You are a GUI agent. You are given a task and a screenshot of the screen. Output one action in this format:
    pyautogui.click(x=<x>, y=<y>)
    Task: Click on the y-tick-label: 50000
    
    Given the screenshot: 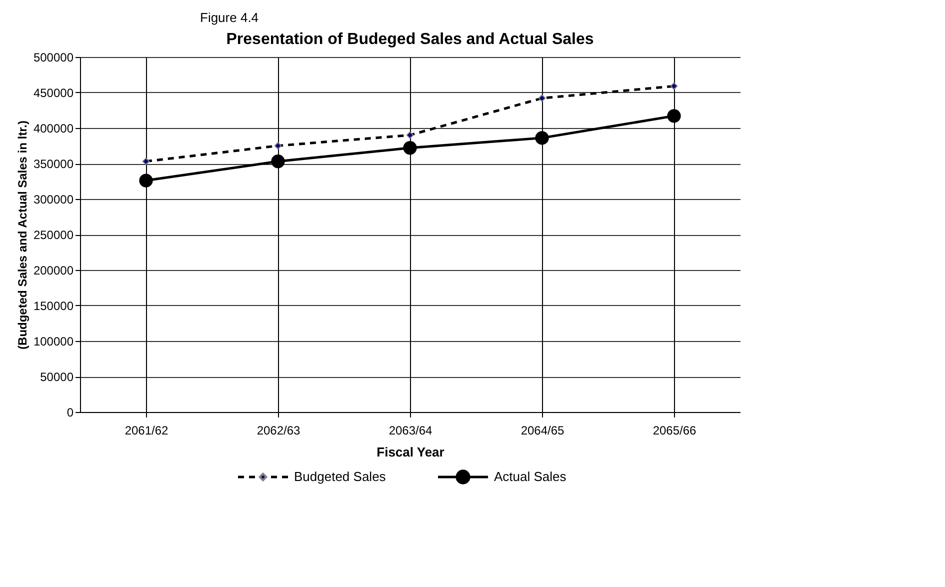 What is the action you would take?
    pyautogui.click(x=57, y=377)
    